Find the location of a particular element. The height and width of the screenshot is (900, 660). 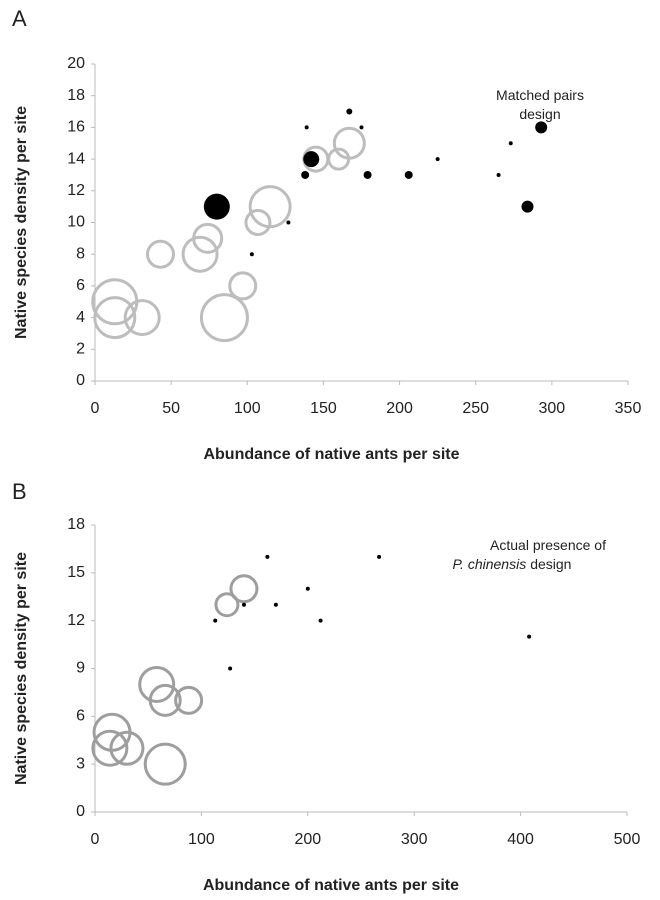

panel-label: B is located at coordinates (19, 491).